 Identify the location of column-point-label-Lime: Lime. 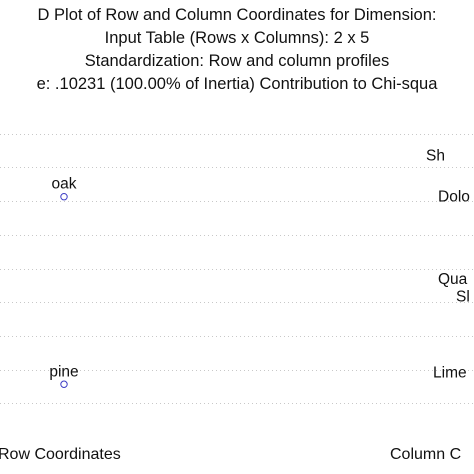
(450, 373).